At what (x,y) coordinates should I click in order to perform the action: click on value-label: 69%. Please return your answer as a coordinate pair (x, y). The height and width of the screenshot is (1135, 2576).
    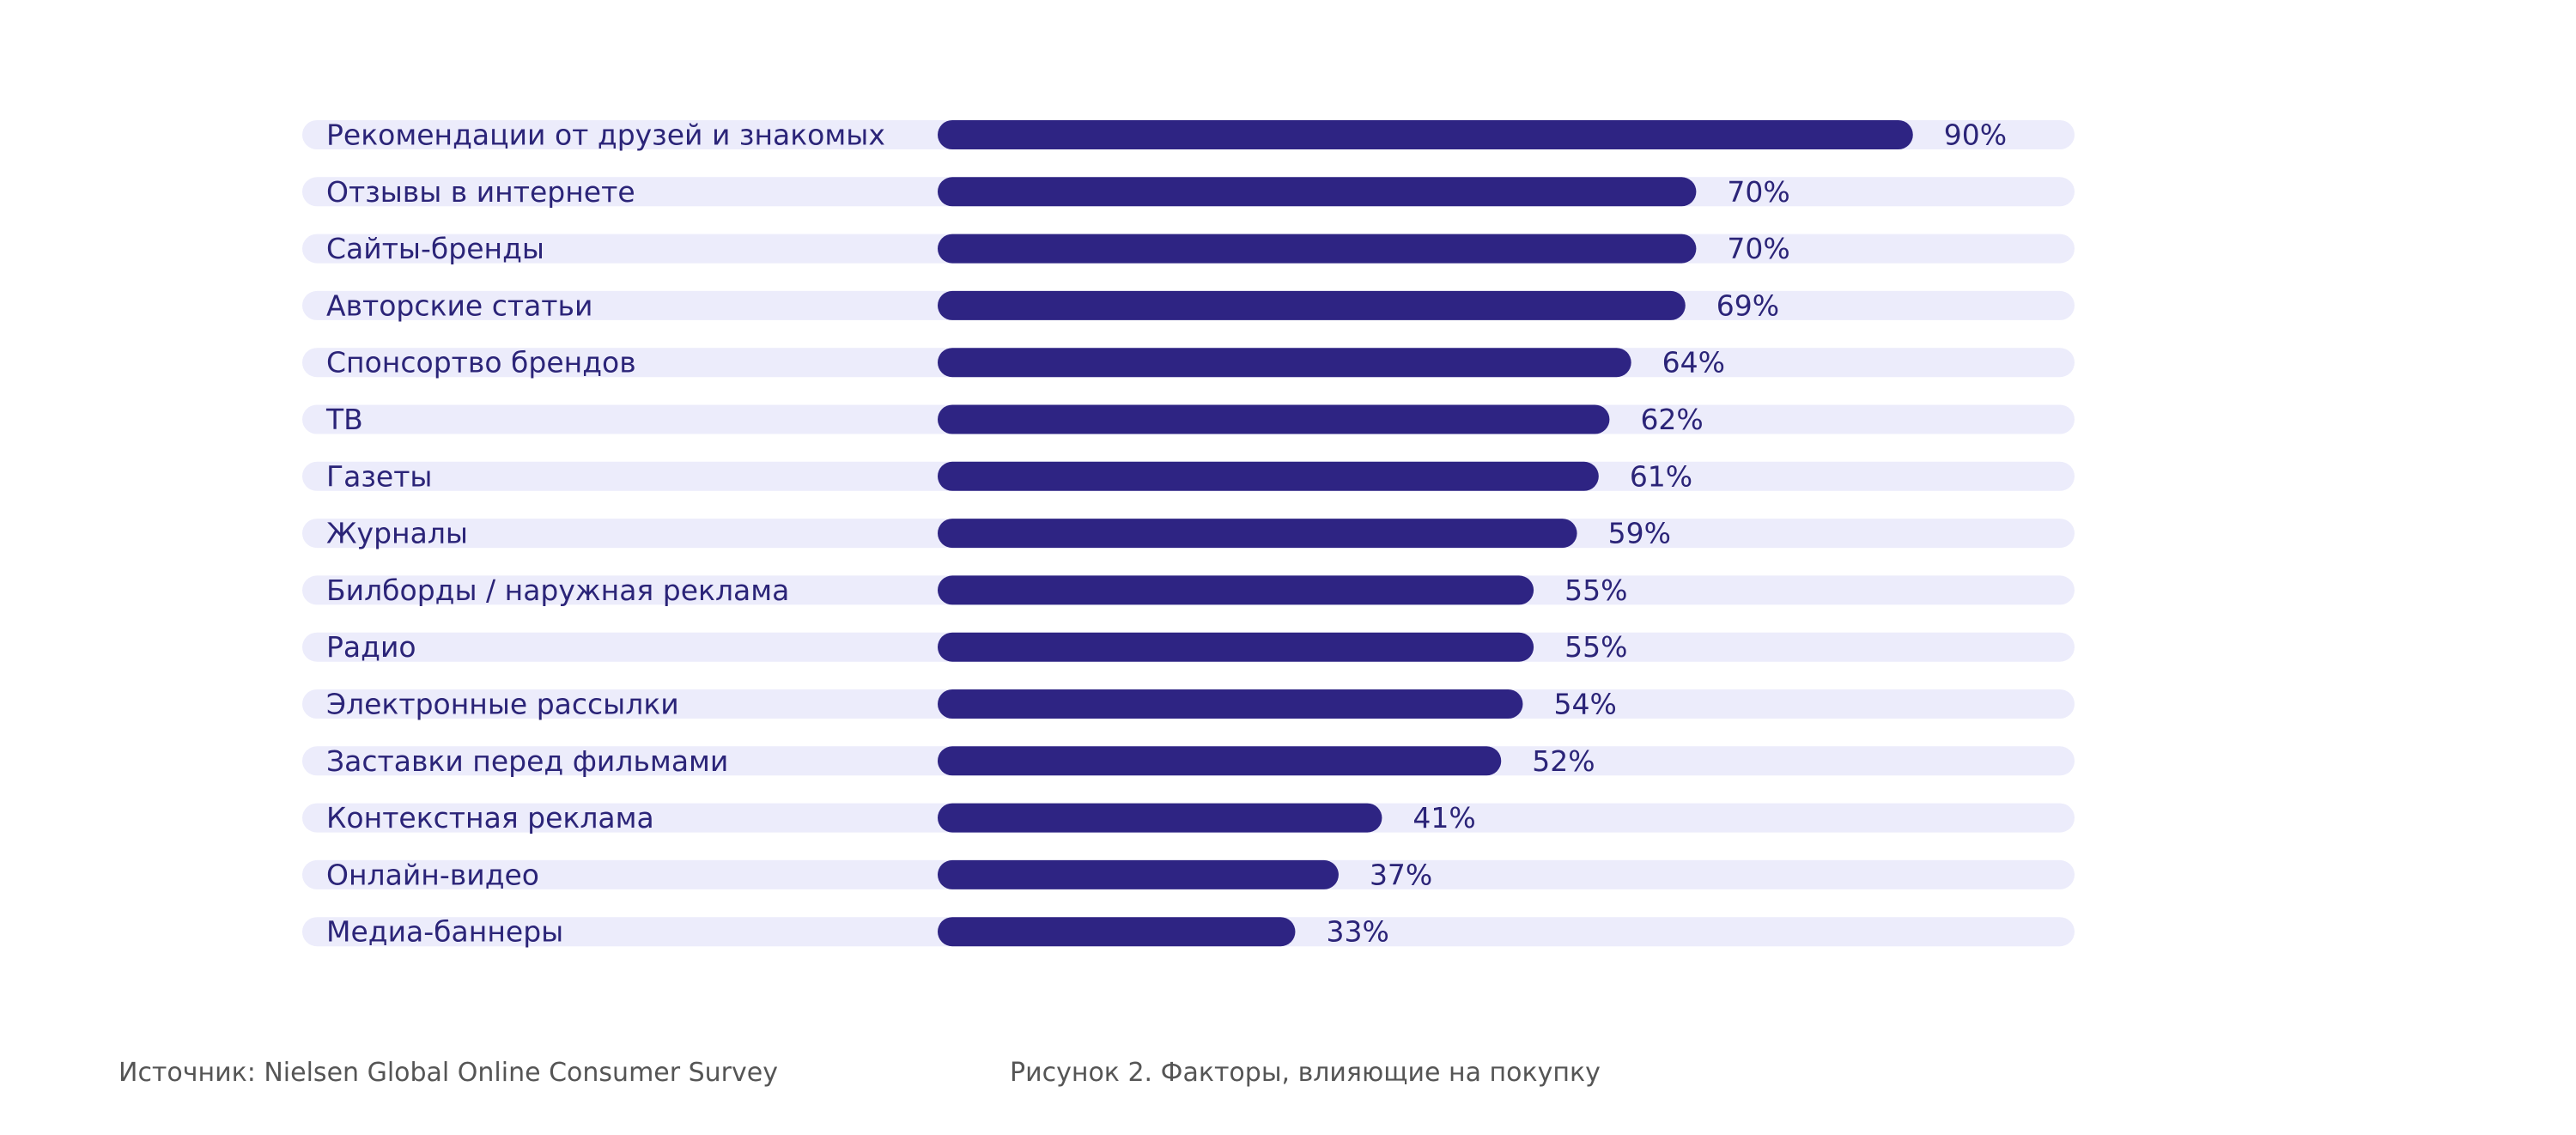
    Looking at the image, I should click on (1748, 305).